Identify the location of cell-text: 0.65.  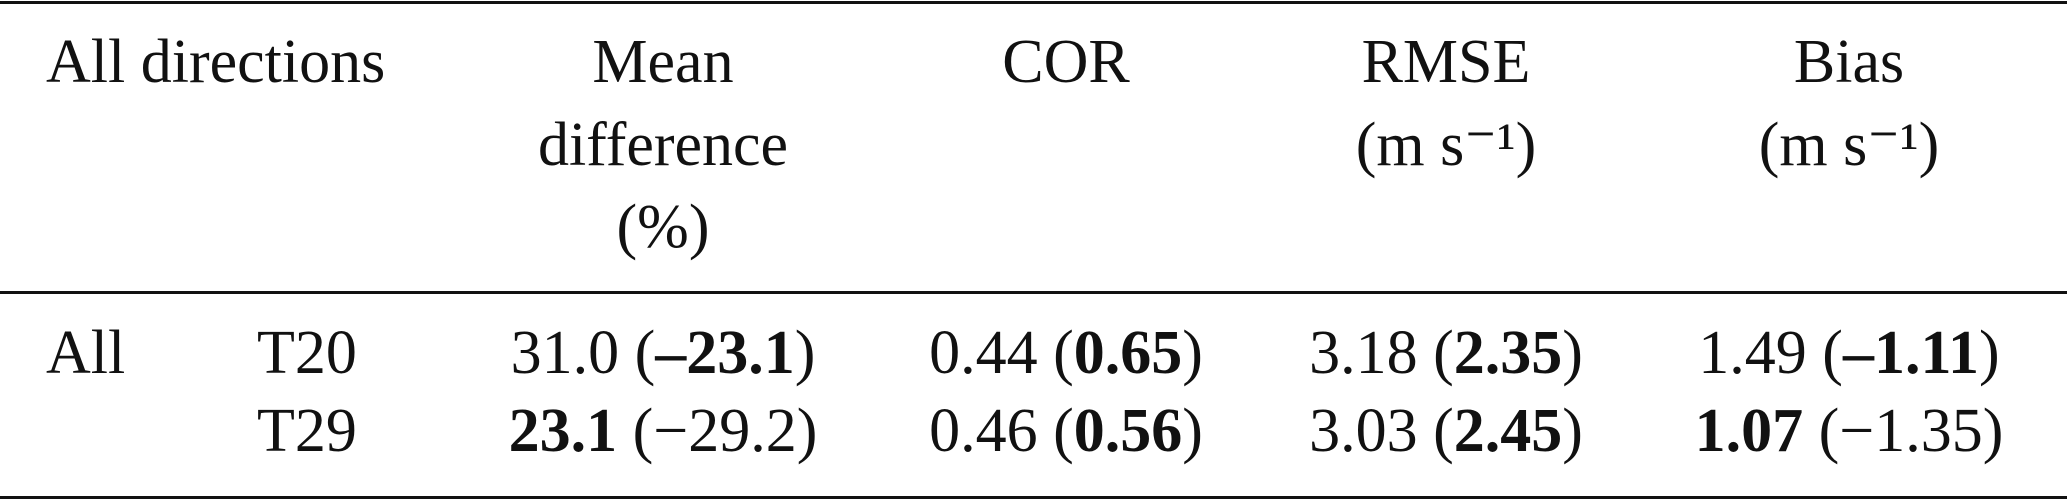
(1128, 353).